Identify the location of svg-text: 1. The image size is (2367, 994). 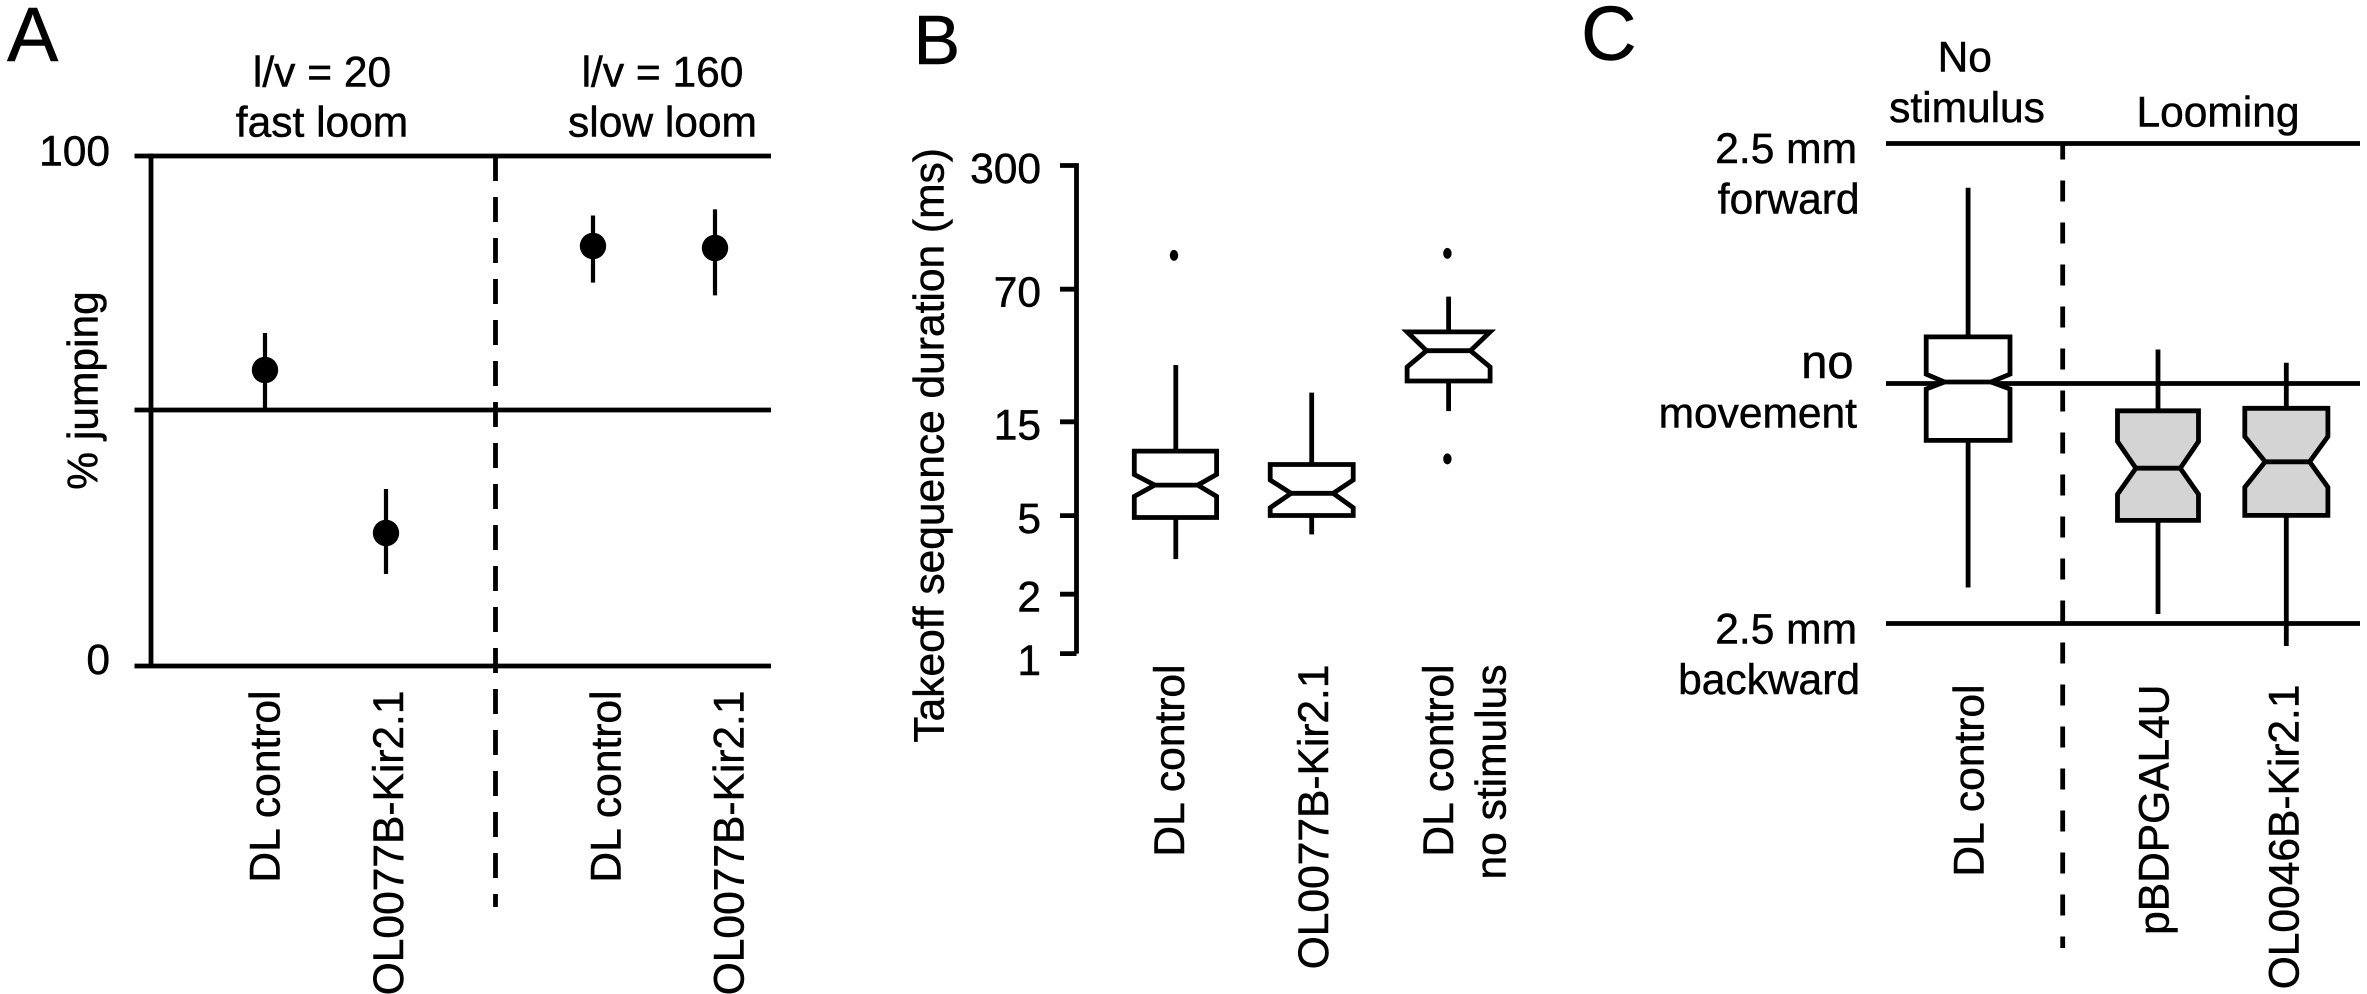
(1029, 661).